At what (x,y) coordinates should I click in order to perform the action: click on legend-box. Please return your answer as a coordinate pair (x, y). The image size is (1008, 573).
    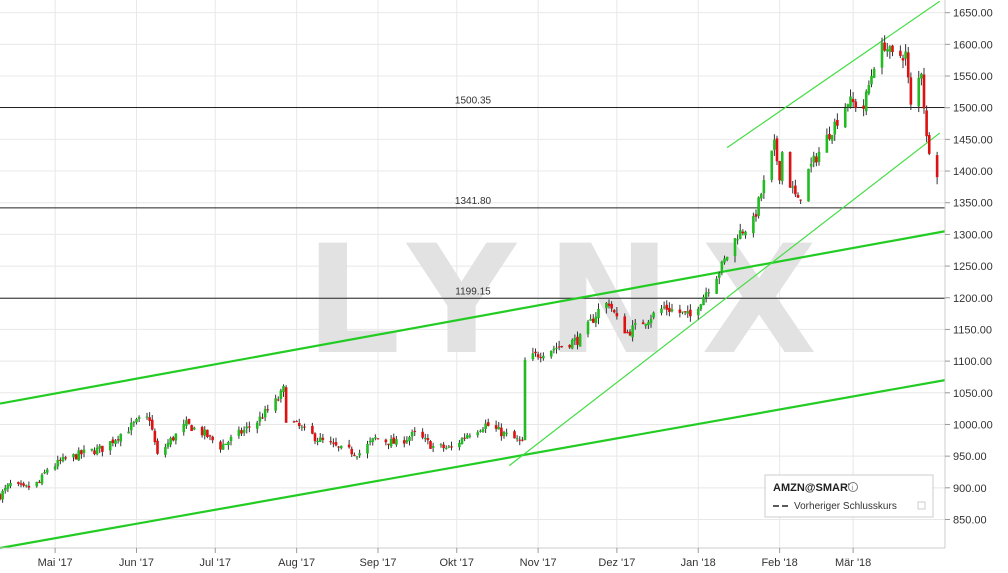
    Looking at the image, I should click on (849, 496).